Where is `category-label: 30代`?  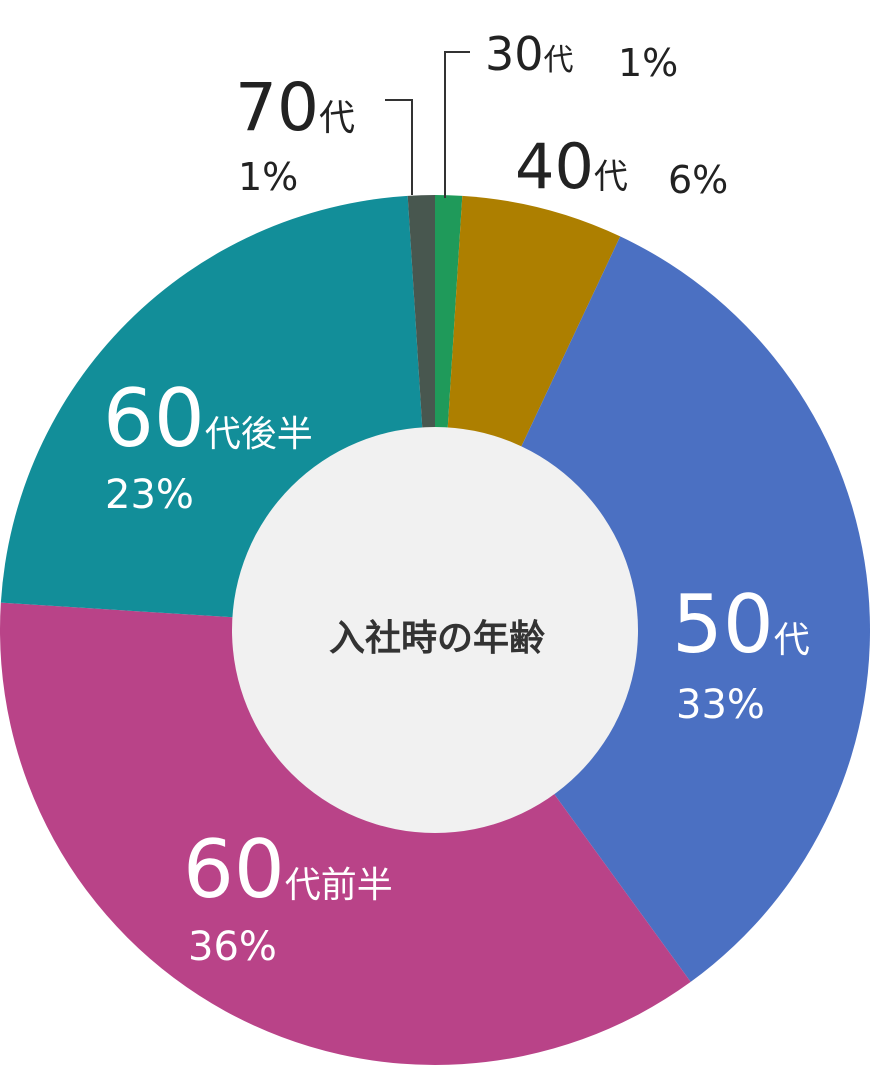
category-label: 30代 is located at coordinates (529, 54).